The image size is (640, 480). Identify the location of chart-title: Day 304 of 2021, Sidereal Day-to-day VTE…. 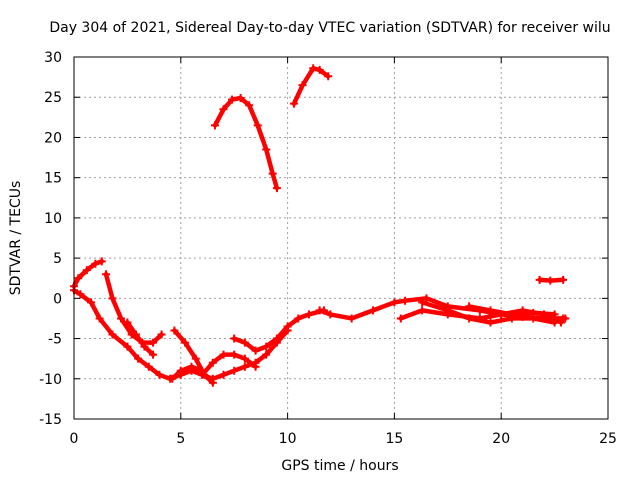
(329, 28).